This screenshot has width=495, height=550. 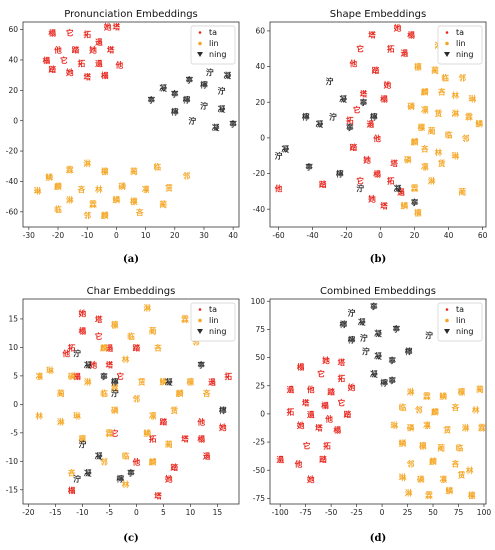 What do you see at coordinates (163, 512) in the screenshot?
I see `char-xtick-label: 5` at bounding box center [163, 512].